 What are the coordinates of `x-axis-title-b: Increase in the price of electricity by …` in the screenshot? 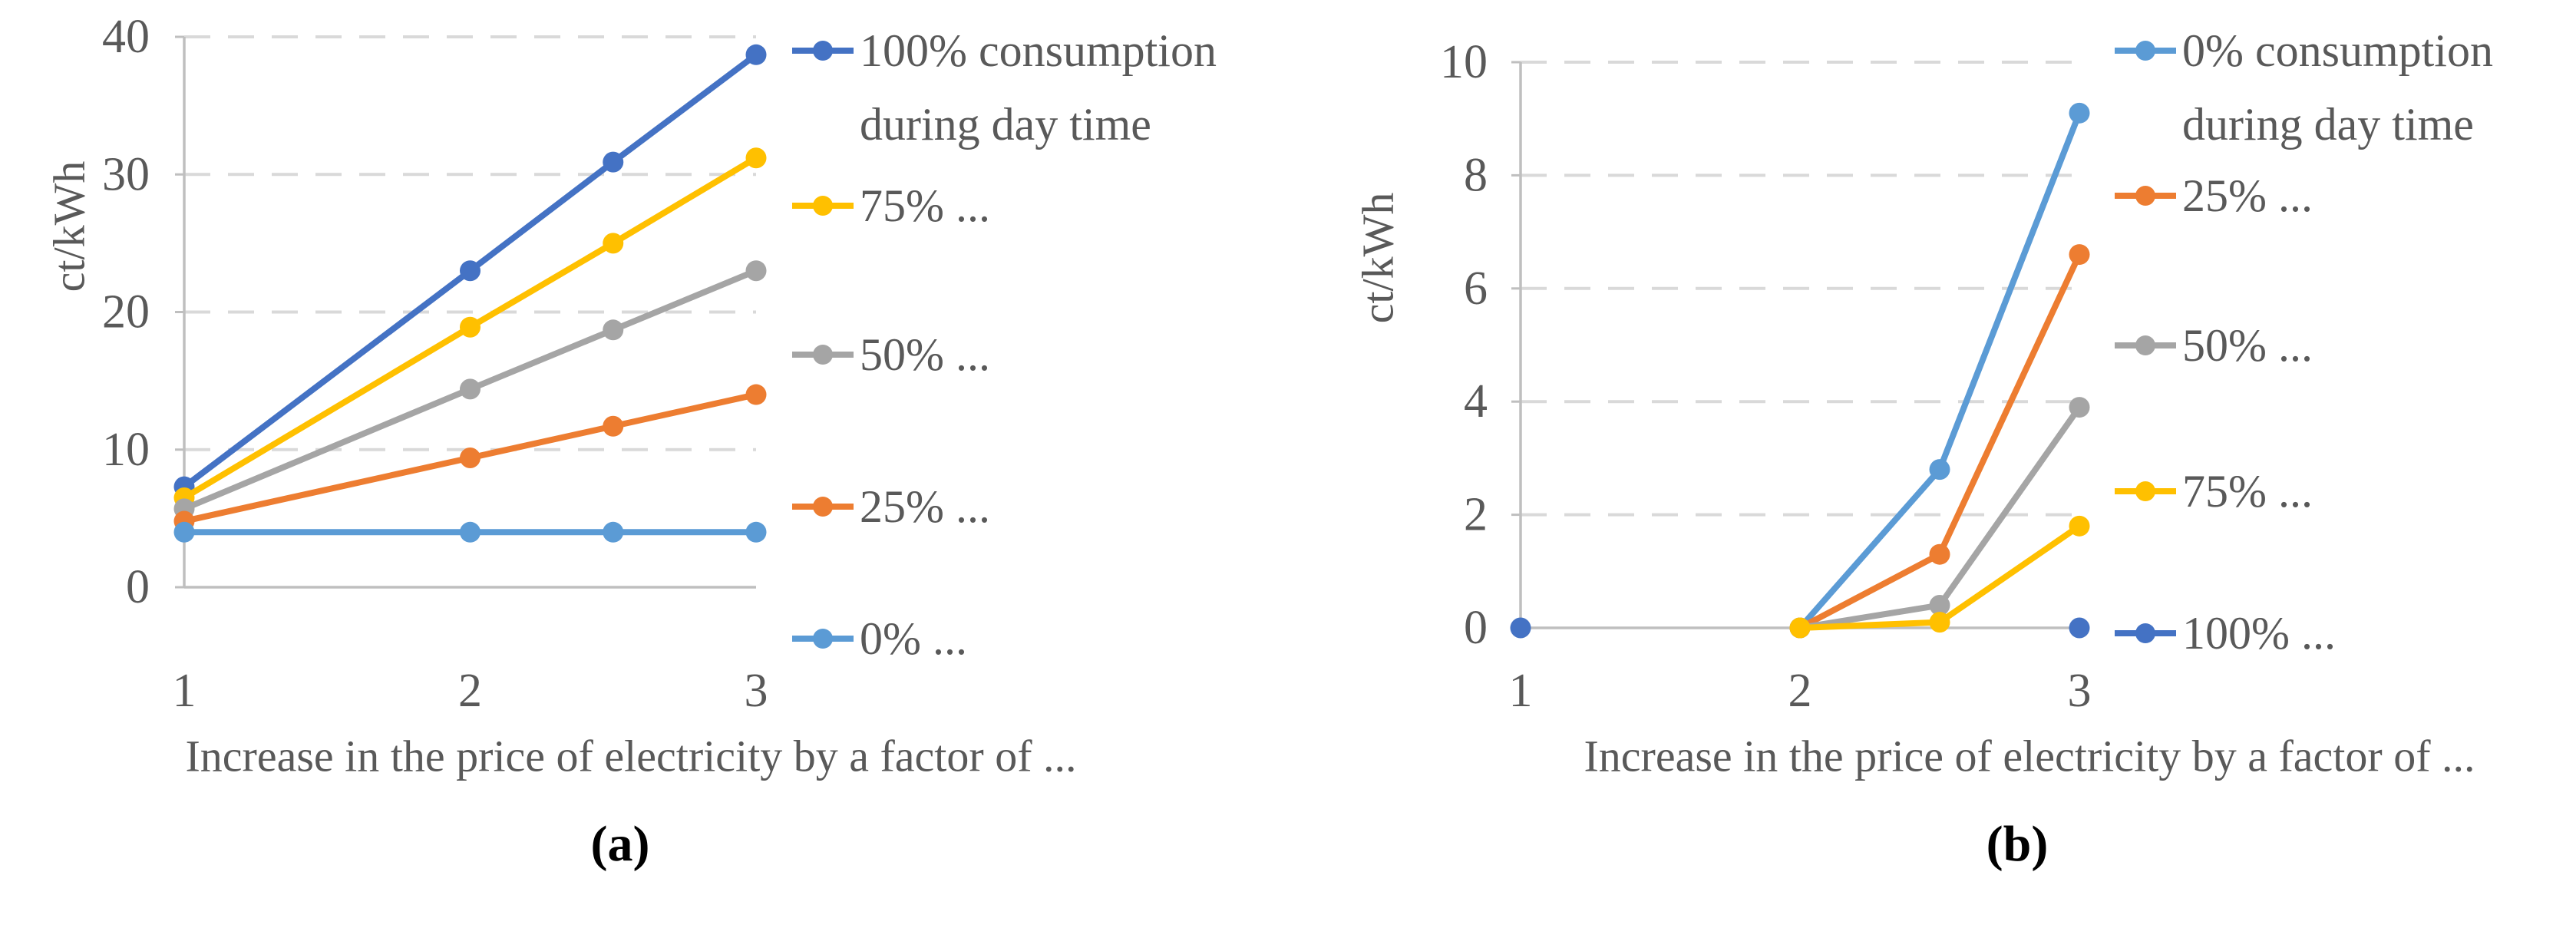 It's located at (2029, 756).